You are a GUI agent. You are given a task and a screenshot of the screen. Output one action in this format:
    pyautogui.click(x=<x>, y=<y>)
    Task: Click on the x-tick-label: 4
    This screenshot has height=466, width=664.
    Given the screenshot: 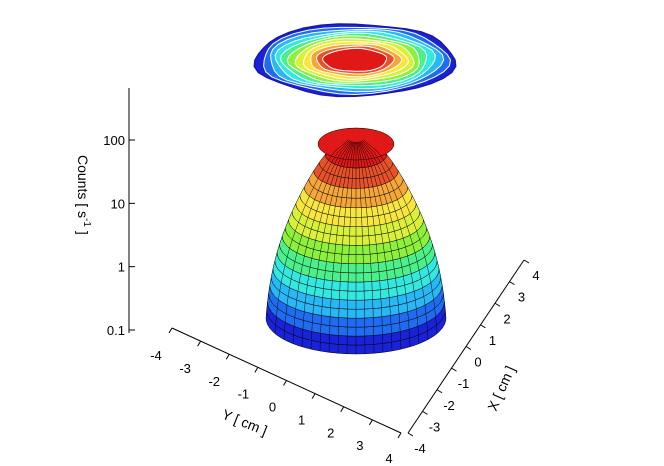 What is the action you would take?
    pyautogui.click(x=535, y=275)
    